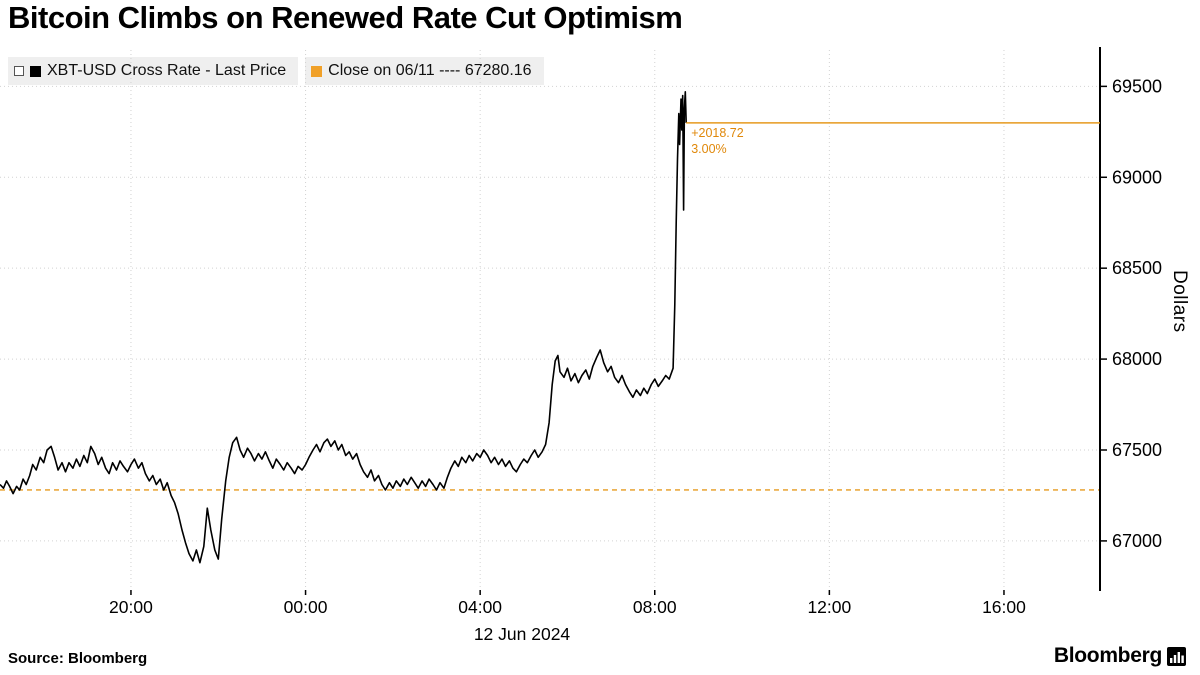  I want to click on legend-item-close: Close on 06/11 ---- 67280.16, so click(424, 71).